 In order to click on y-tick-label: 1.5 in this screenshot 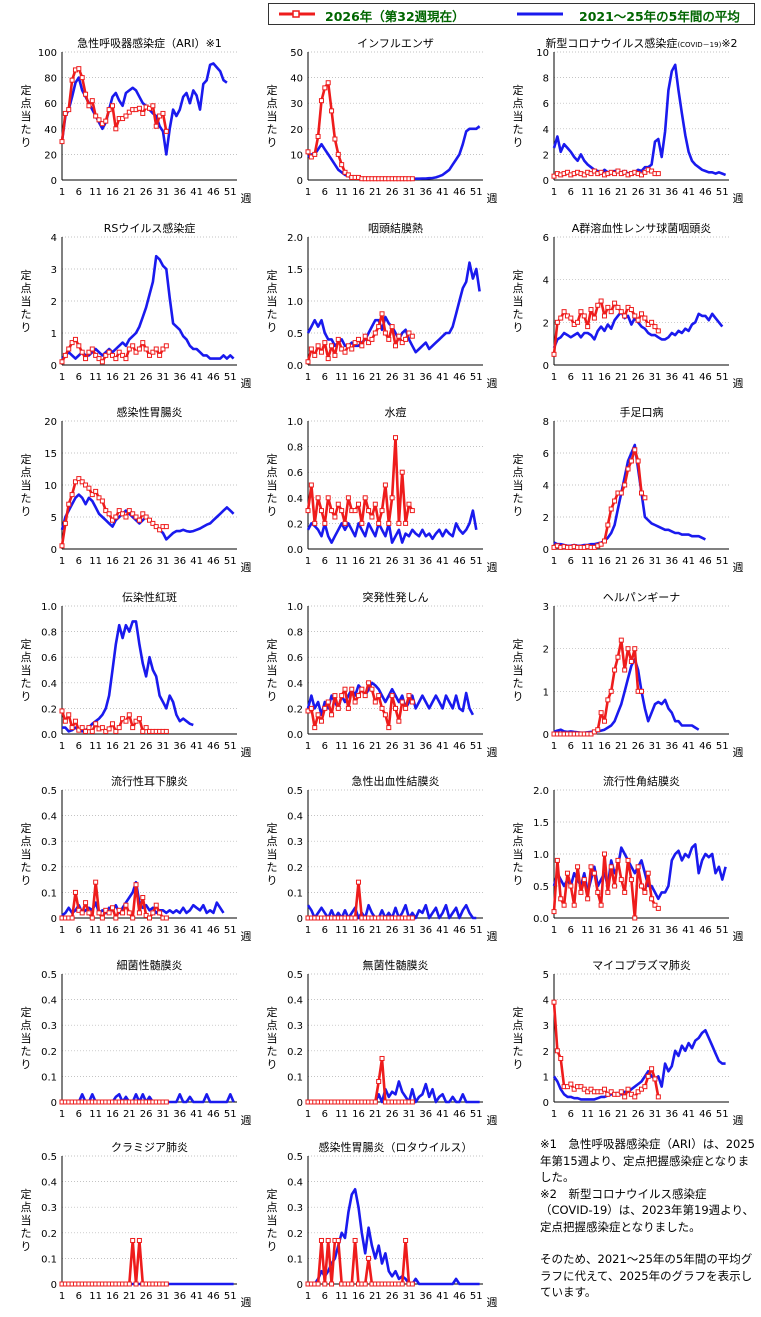, I will do `click(541, 823)`.